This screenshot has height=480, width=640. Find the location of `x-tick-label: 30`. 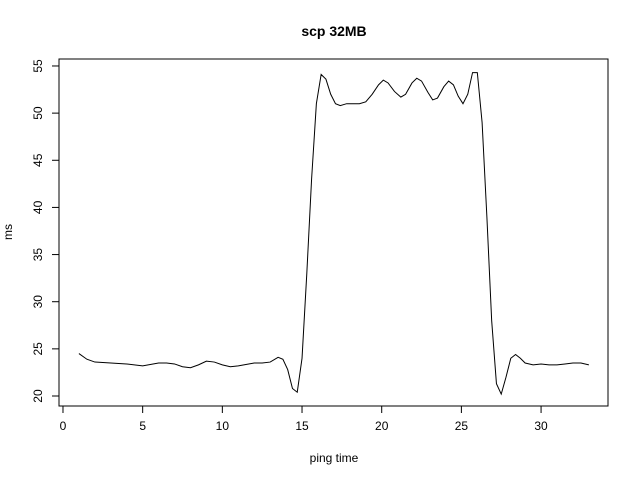

x-tick-label: 30 is located at coordinates (541, 426).